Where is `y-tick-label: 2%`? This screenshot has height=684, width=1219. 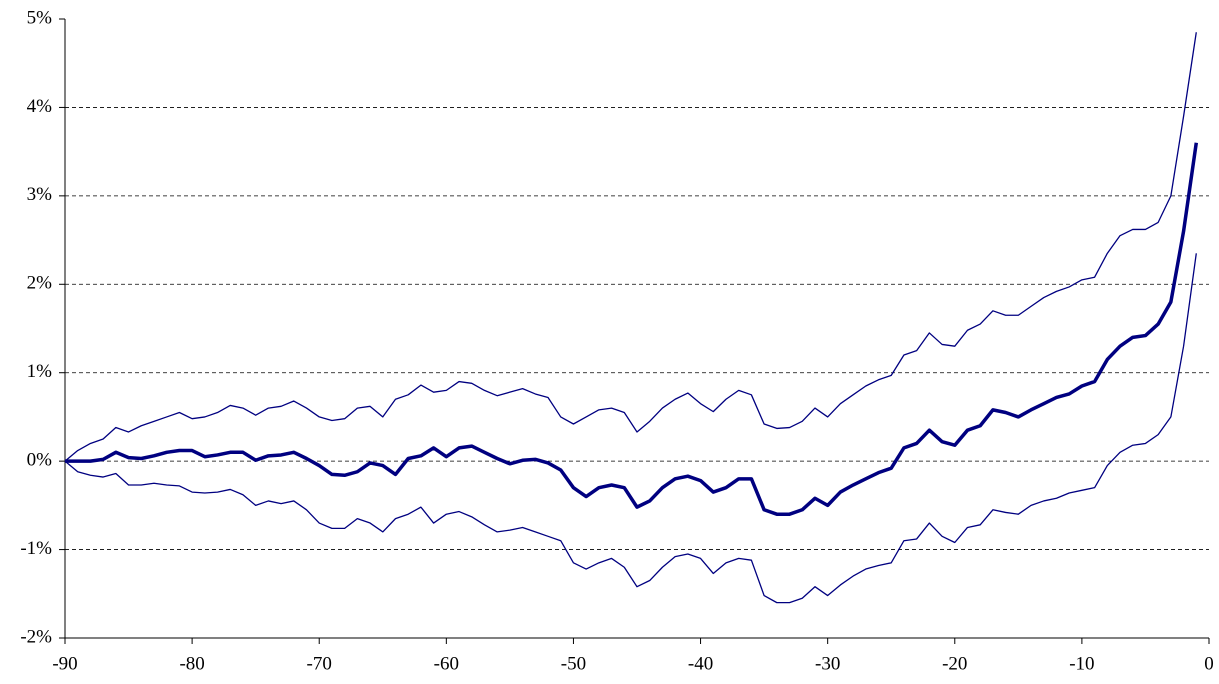
y-tick-label: 2% is located at coordinates (40, 283).